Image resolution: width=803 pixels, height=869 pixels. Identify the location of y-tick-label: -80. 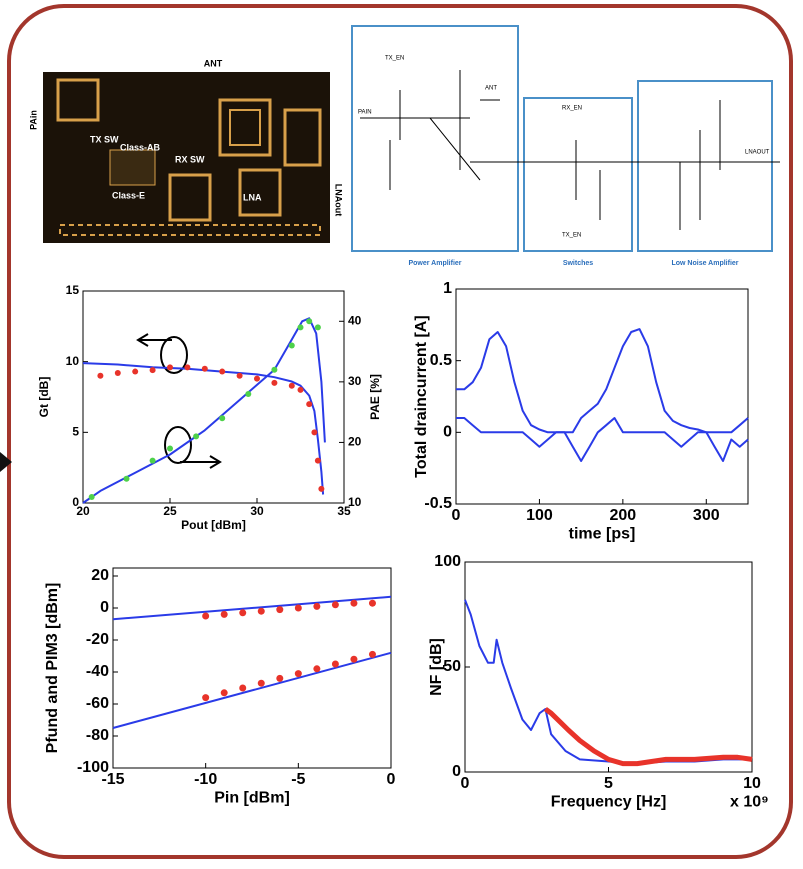
(97, 735).